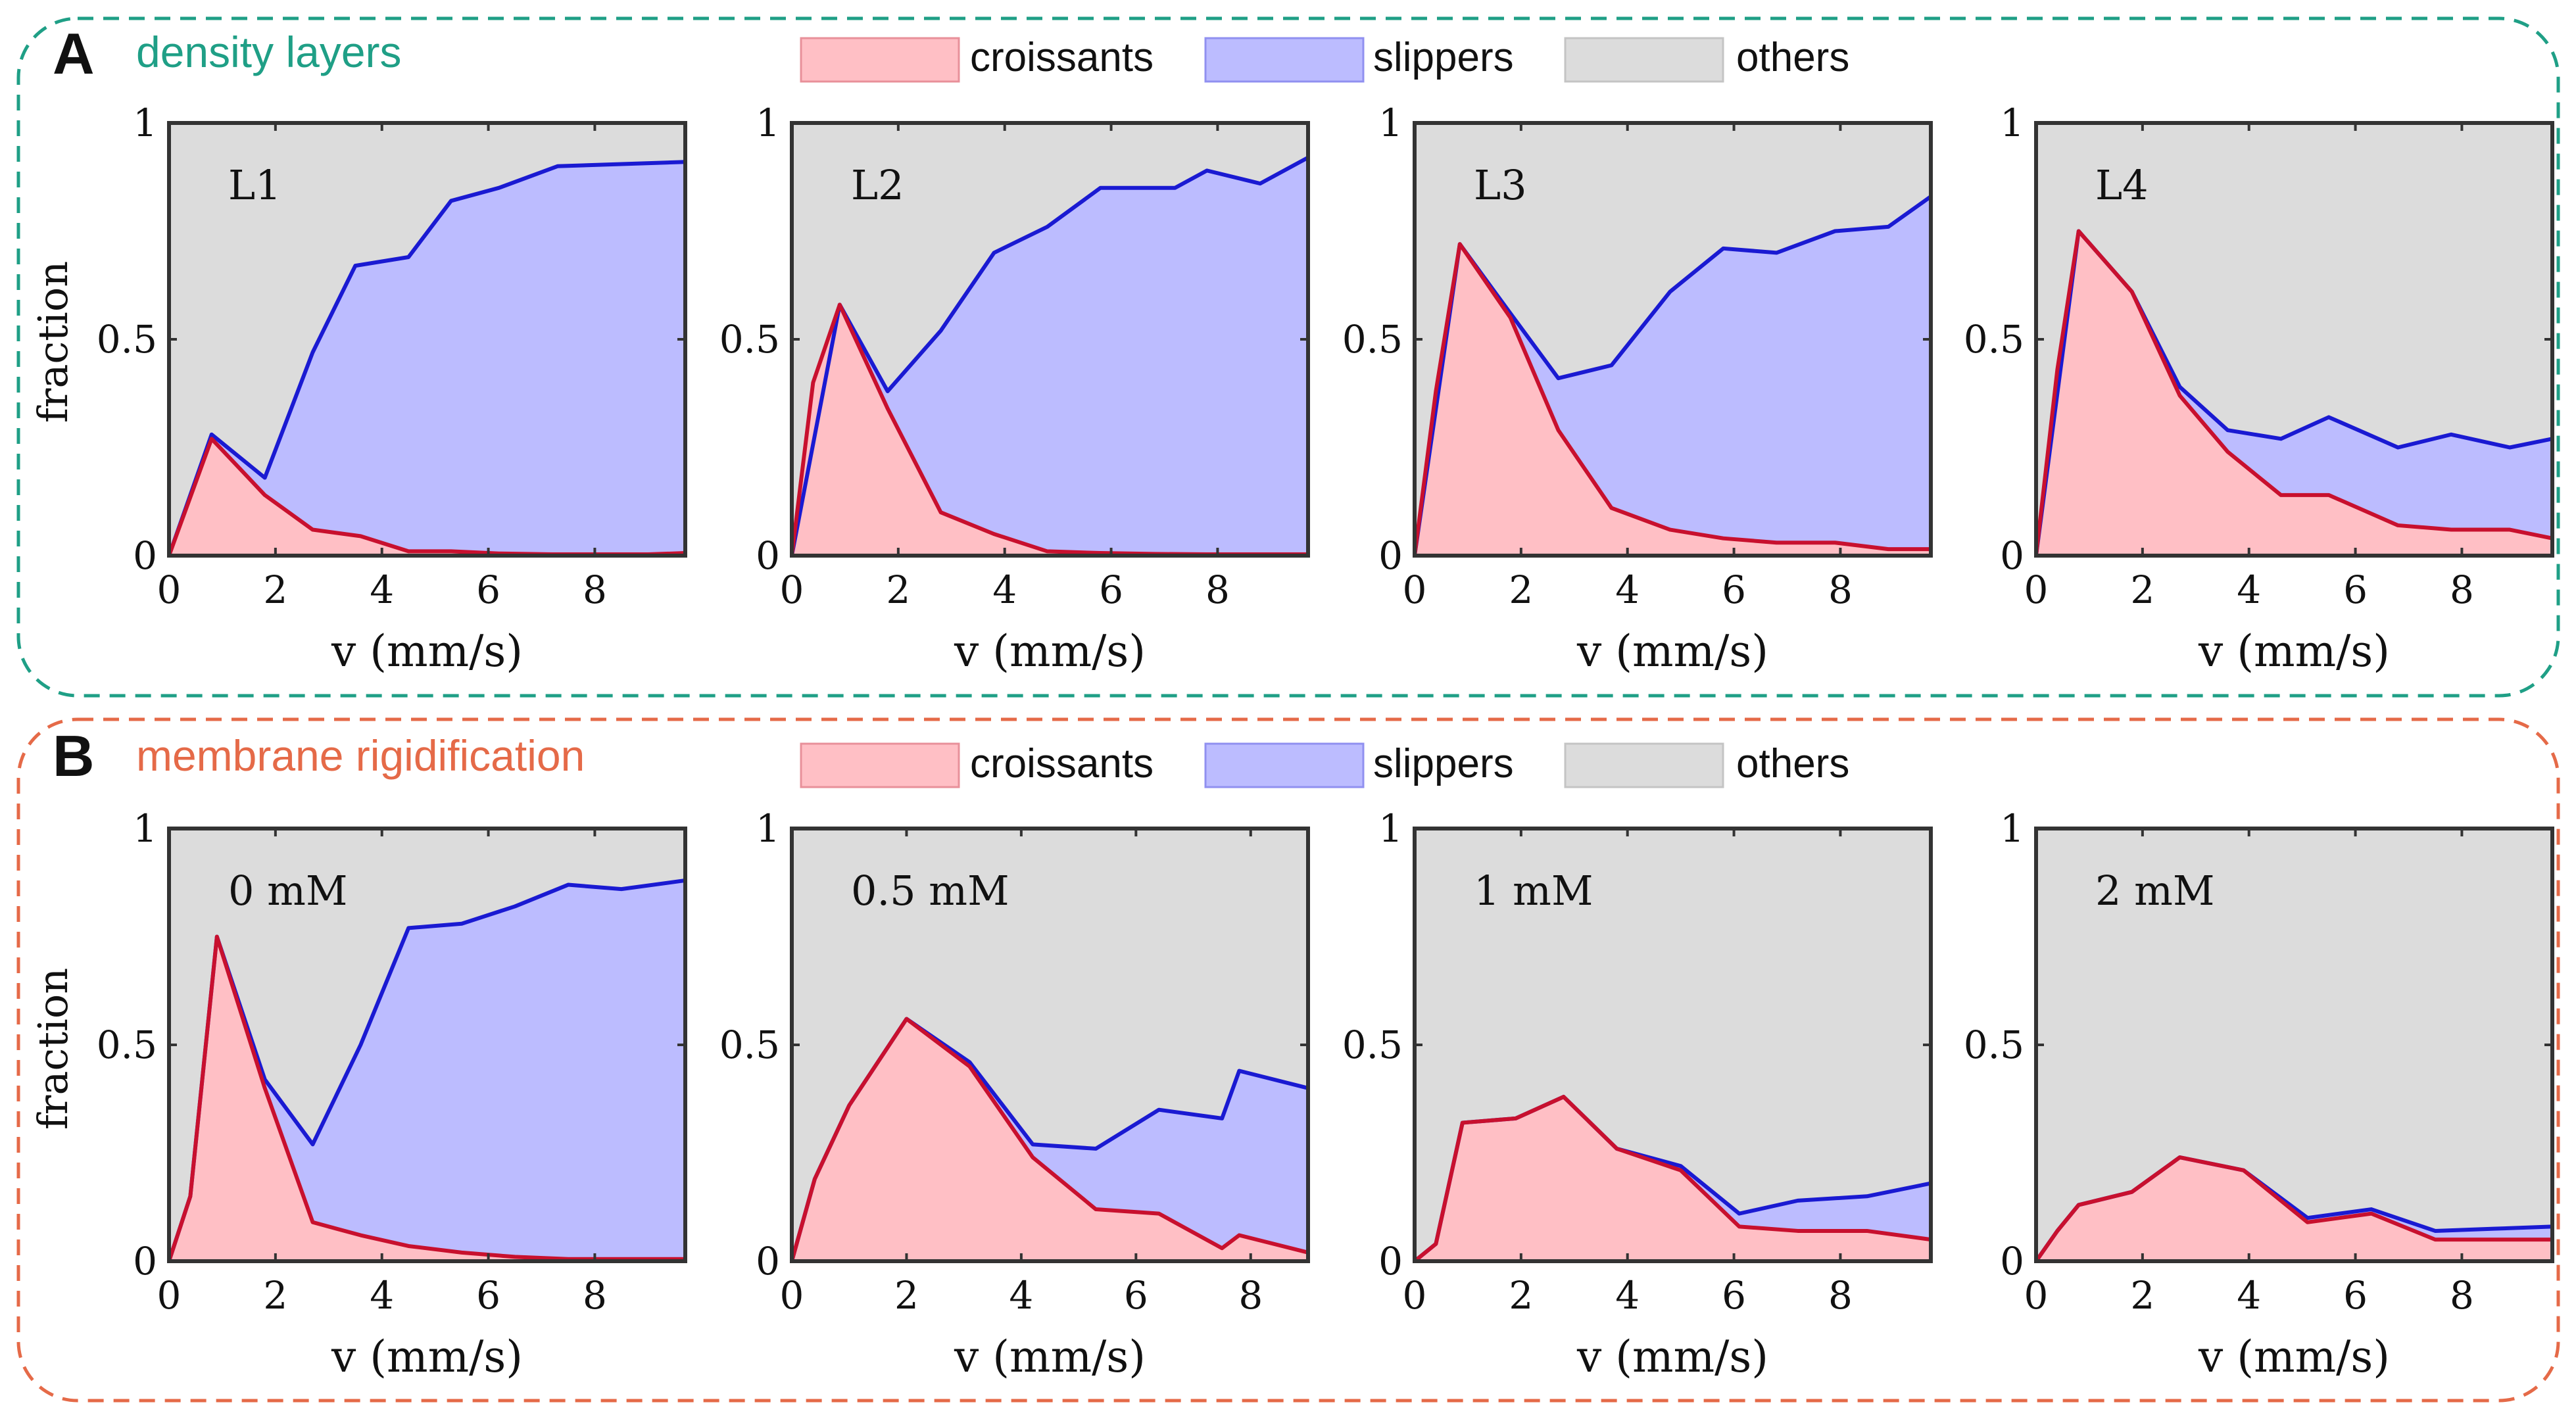 The width and height of the screenshot is (2576, 1419). I want to click on subplot-label: 0 mM, so click(287, 891).